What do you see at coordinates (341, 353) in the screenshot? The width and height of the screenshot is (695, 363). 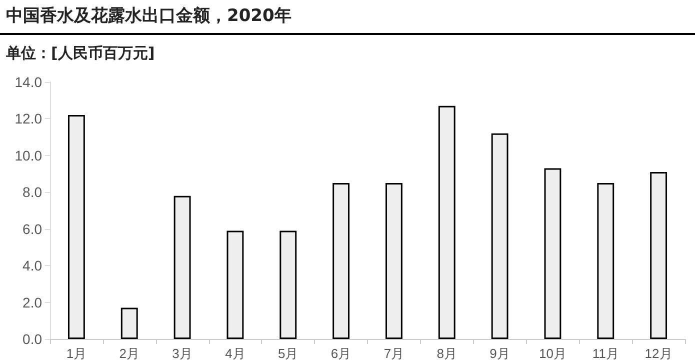 I see `x-tick-label: 6月` at bounding box center [341, 353].